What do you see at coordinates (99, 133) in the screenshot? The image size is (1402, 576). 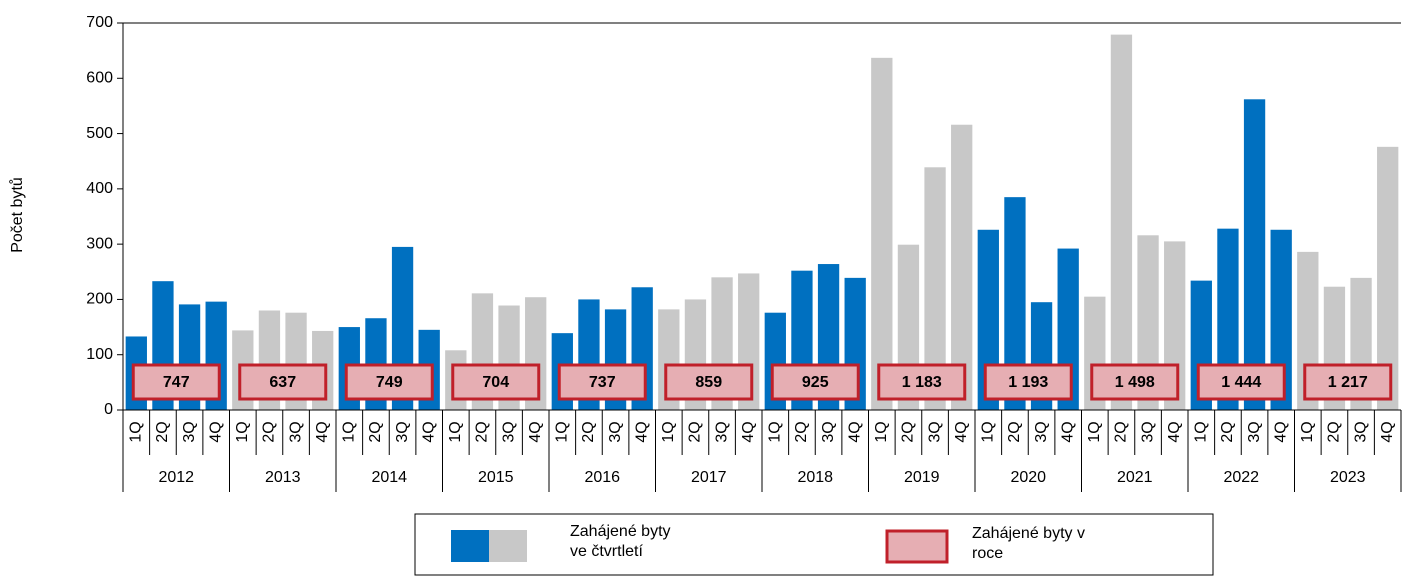 I see `y-tick-label: 500` at bounding box center [99, 133].